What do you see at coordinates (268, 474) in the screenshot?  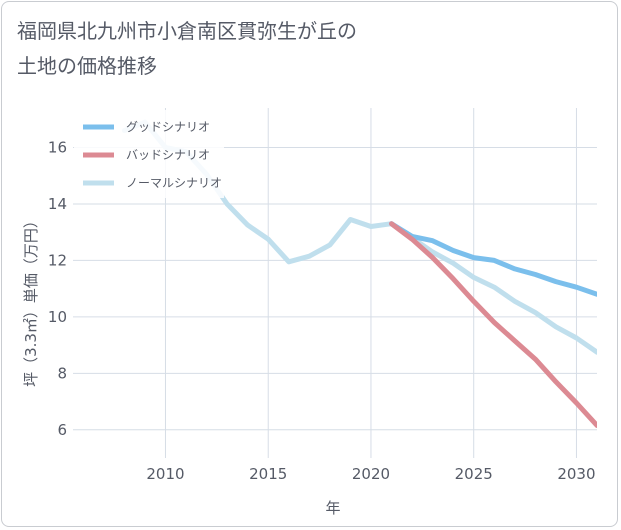 I see `x-tick-label: 2015` at bounding box center [268, 474].